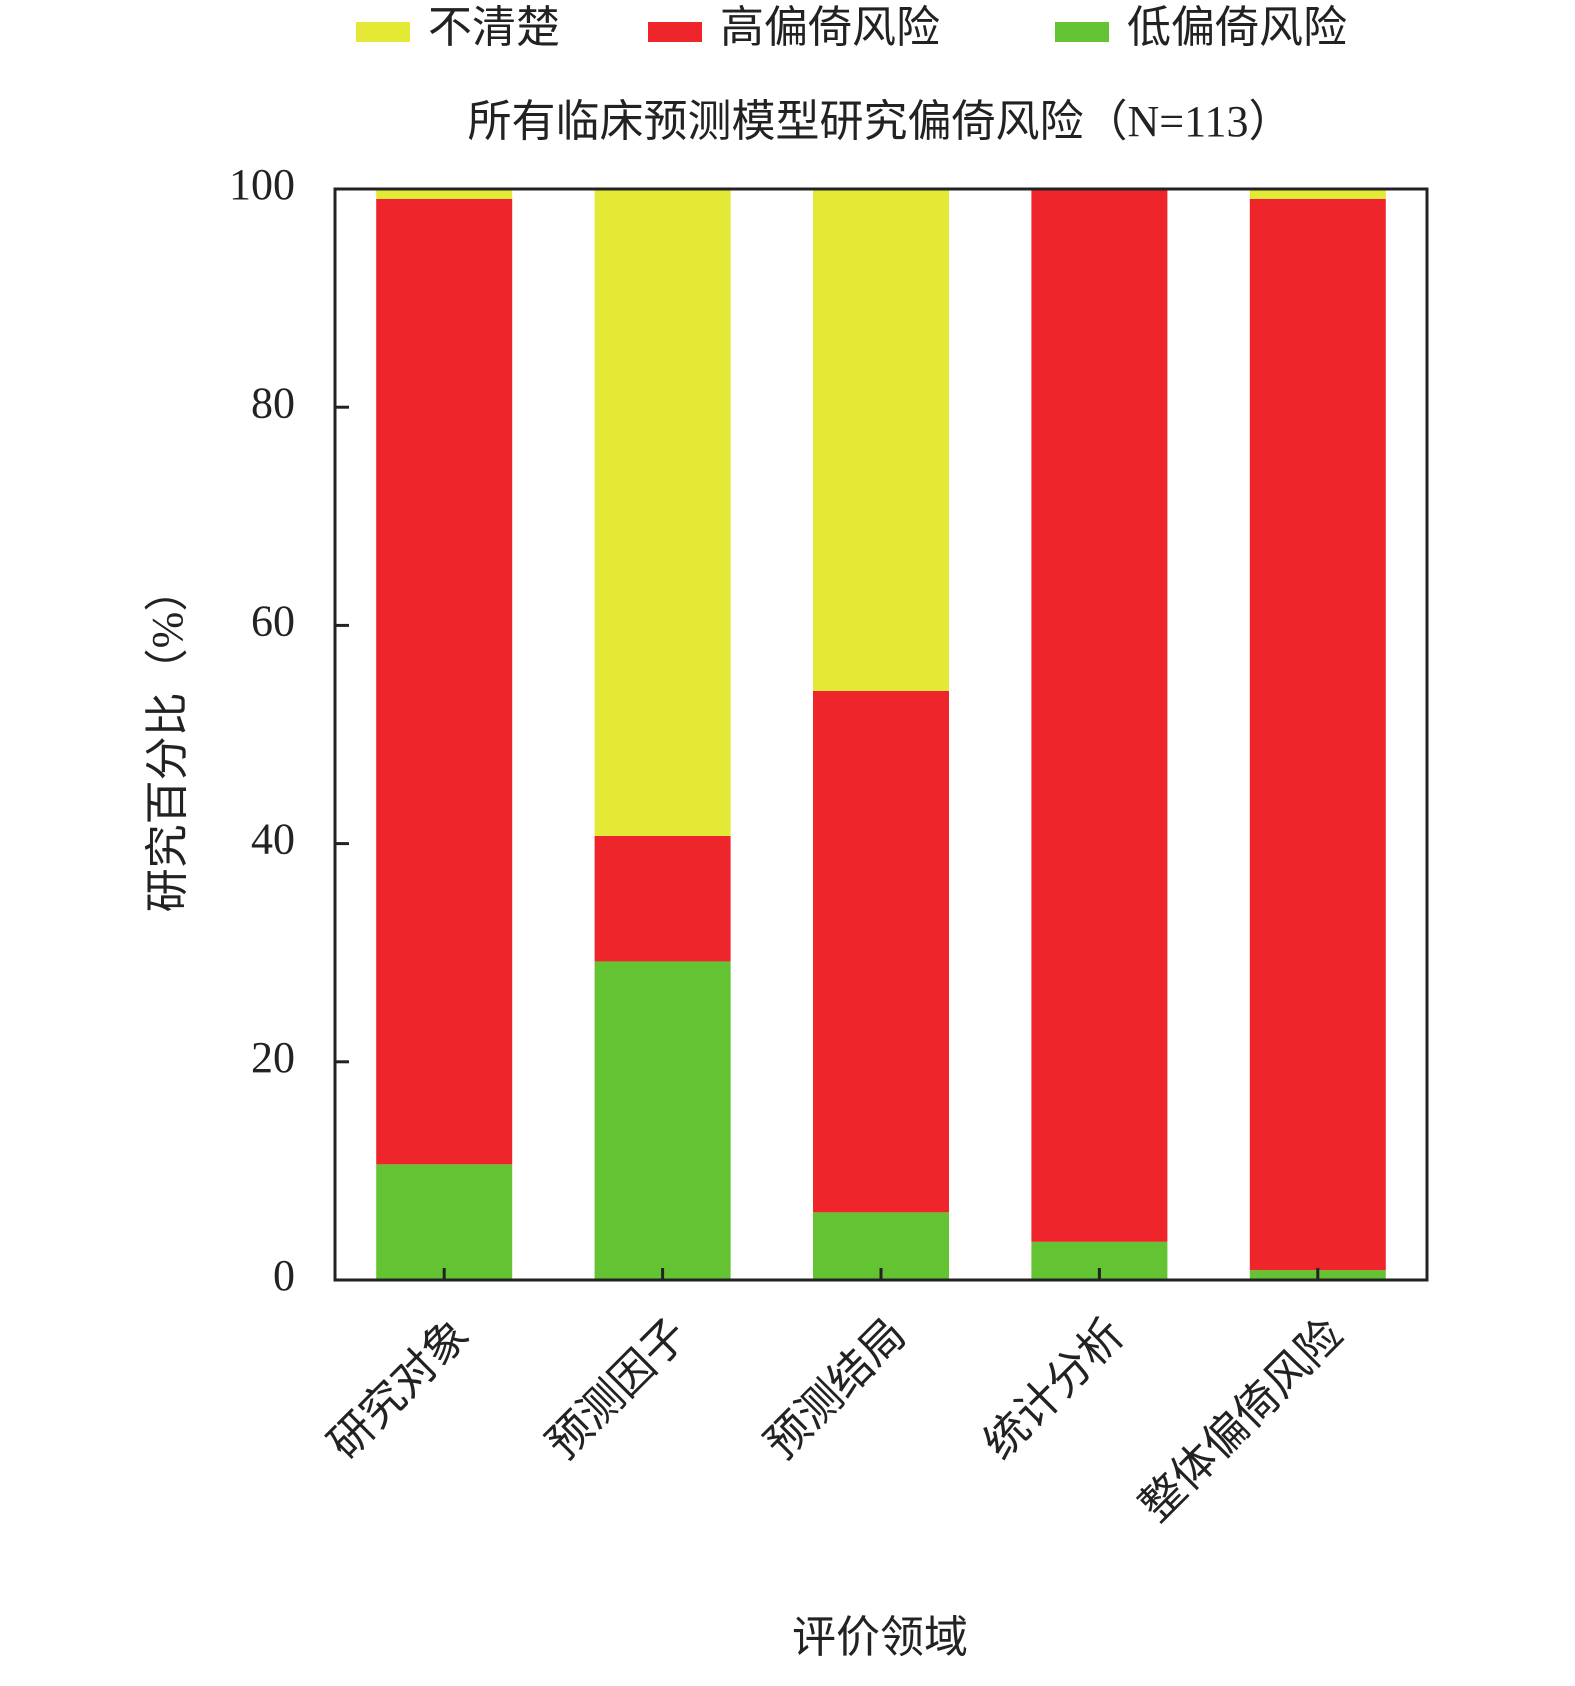  What do you see at coordinates (273, 839) in the screenshot?
I see `y-tick-label: 40` at bounding box center [273, 839].